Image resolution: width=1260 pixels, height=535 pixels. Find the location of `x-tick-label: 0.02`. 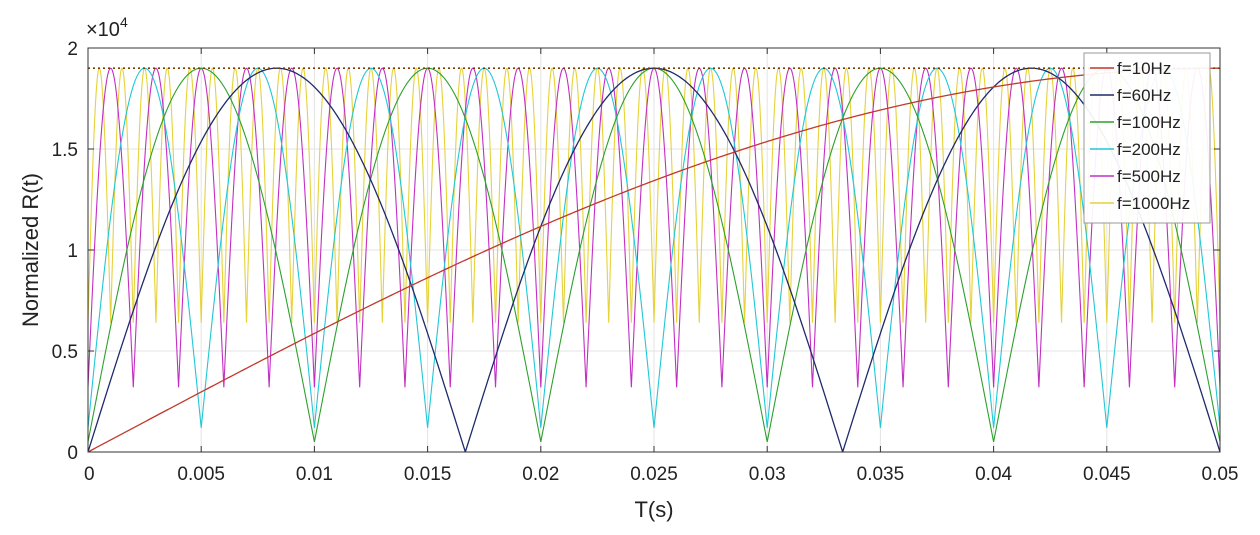

x-tick-label: 0.02 is located at coordinates (540, 474).